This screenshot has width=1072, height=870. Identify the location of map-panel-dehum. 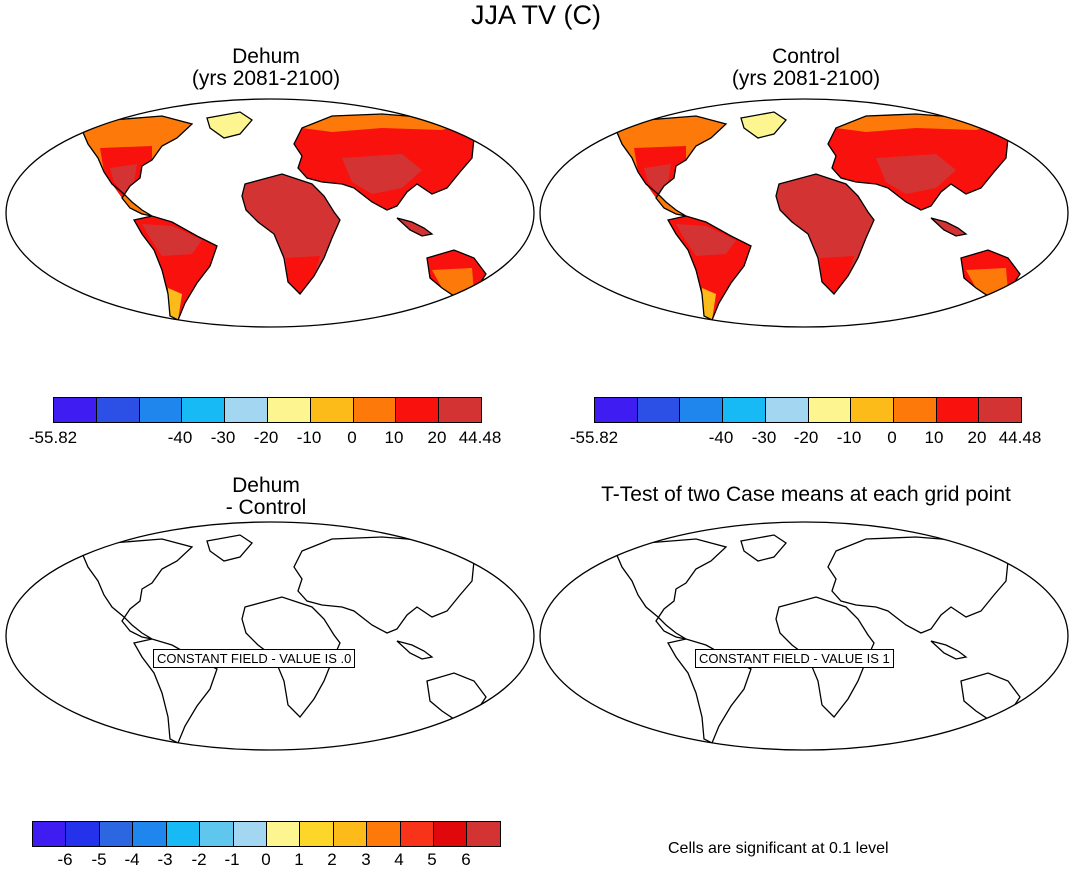
(270, 213).